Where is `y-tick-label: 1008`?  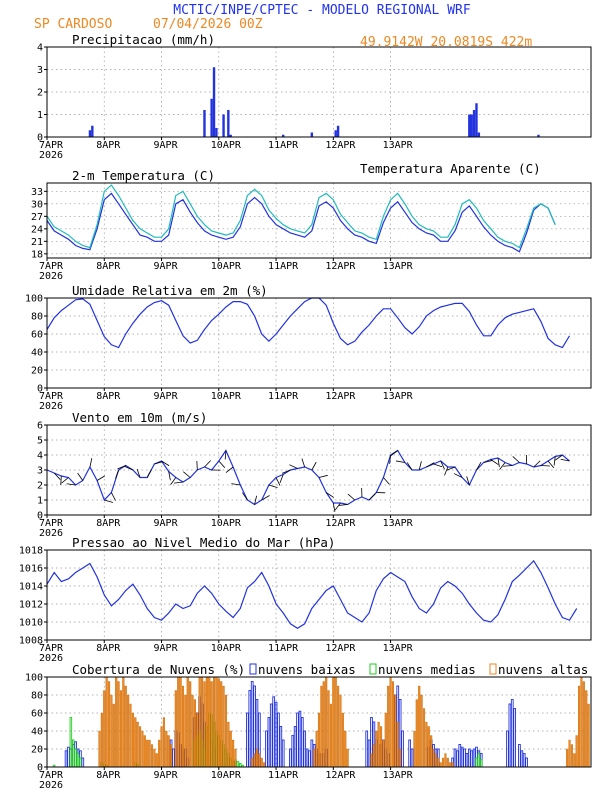
y-tick-label: 1008 is located at coordinates (31, 641).